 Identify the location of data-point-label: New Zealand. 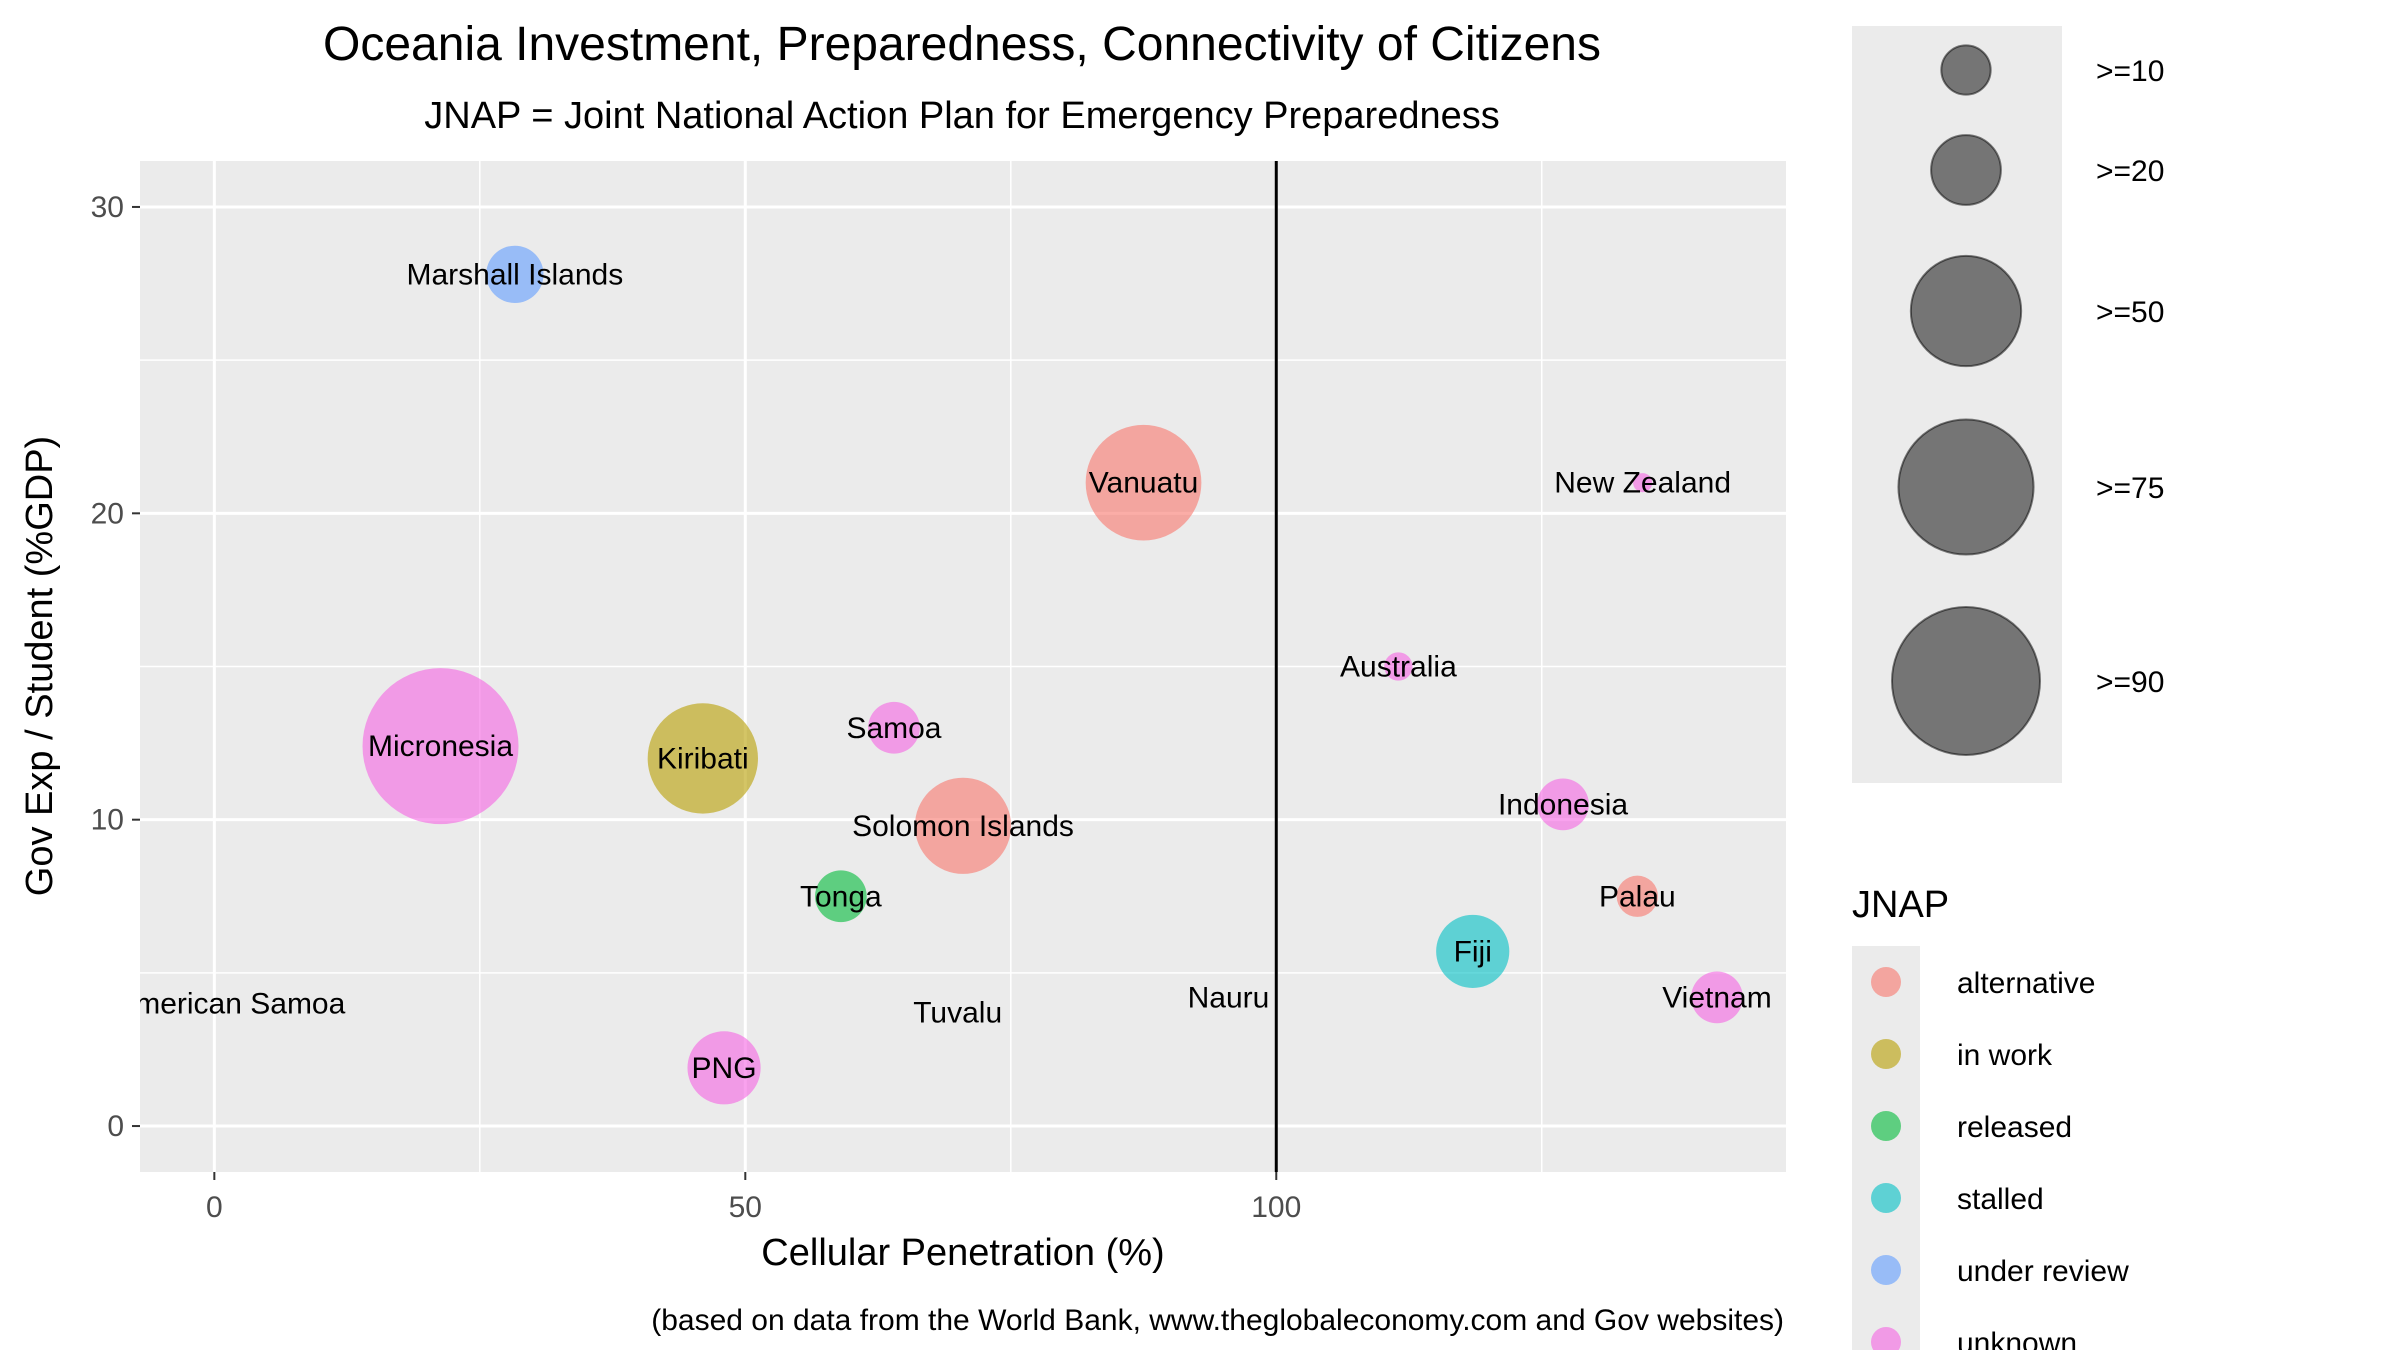
(1642, 483).